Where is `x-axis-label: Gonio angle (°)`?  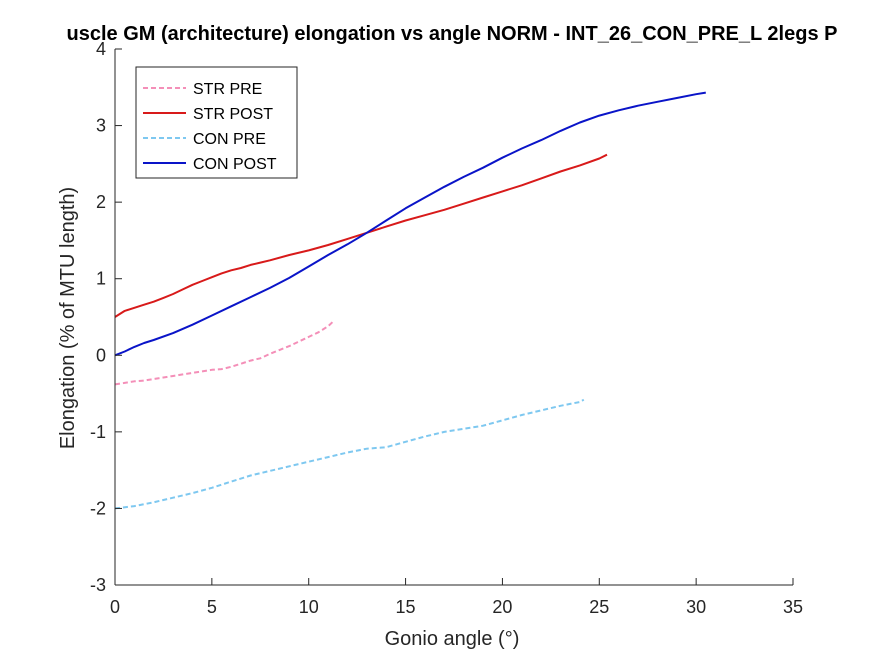 x-axis-label: Gonio angle (°) is located at coordinates (452, 639).